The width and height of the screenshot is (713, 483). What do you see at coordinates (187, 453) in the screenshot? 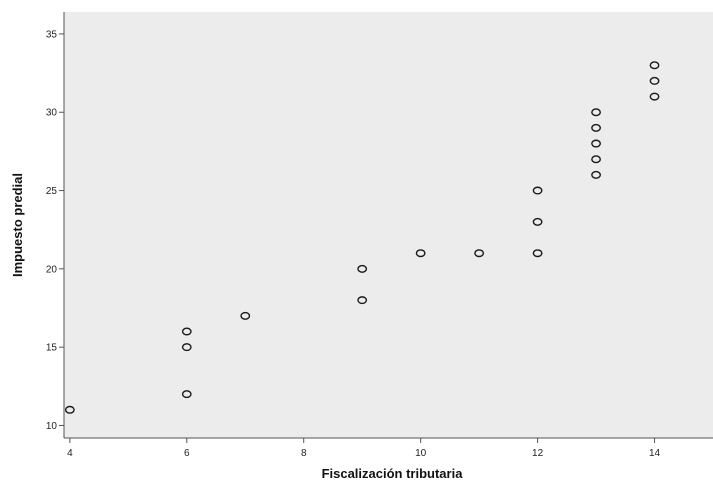
I see `x-tick-label: 6` at bounding box center [187, 453].